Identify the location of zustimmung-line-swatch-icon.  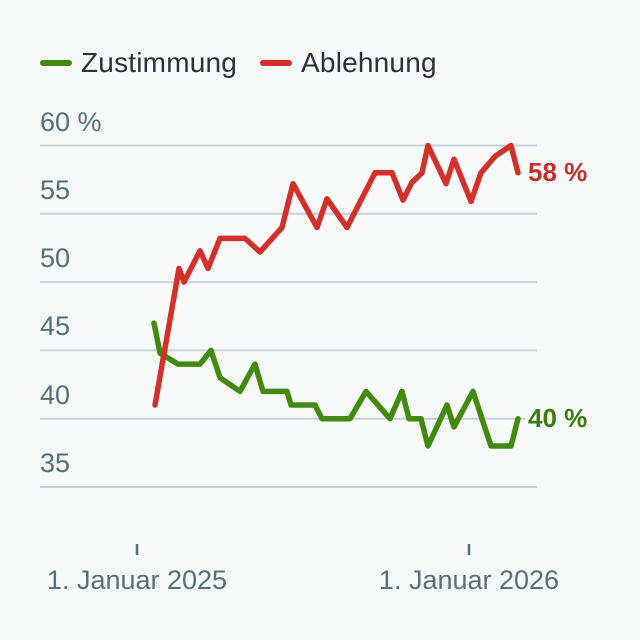
(56, 63).